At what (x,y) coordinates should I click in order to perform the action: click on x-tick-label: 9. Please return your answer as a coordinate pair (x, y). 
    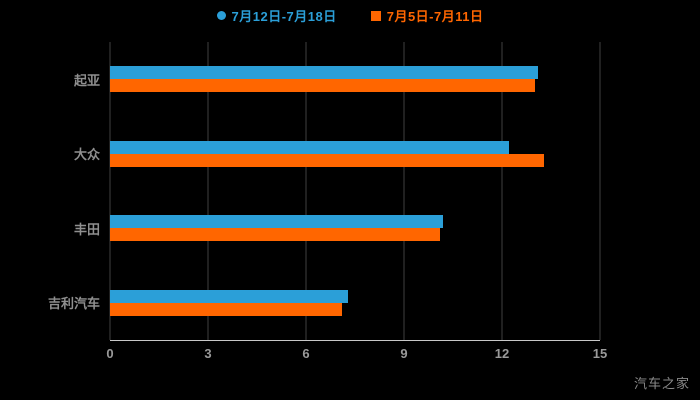
    Looking at the image, I should click on (404, 353).